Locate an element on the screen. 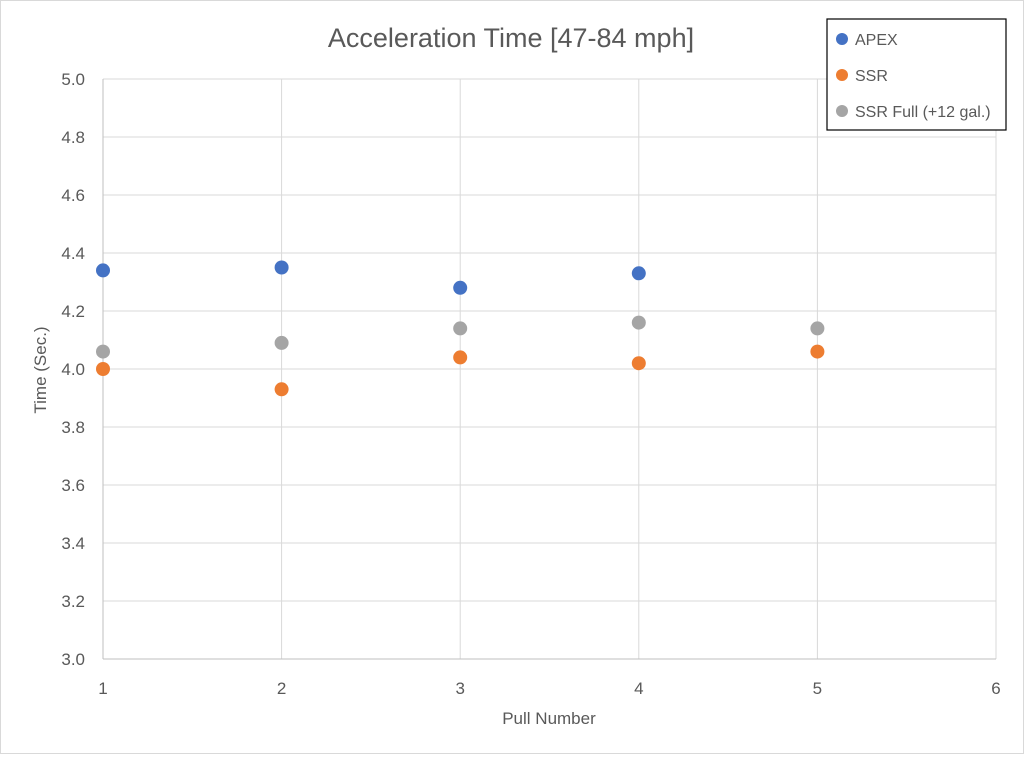 This screenshot has height=758, width=1024. y-tick-label: 4.2 is located at coordinates (73, 311).